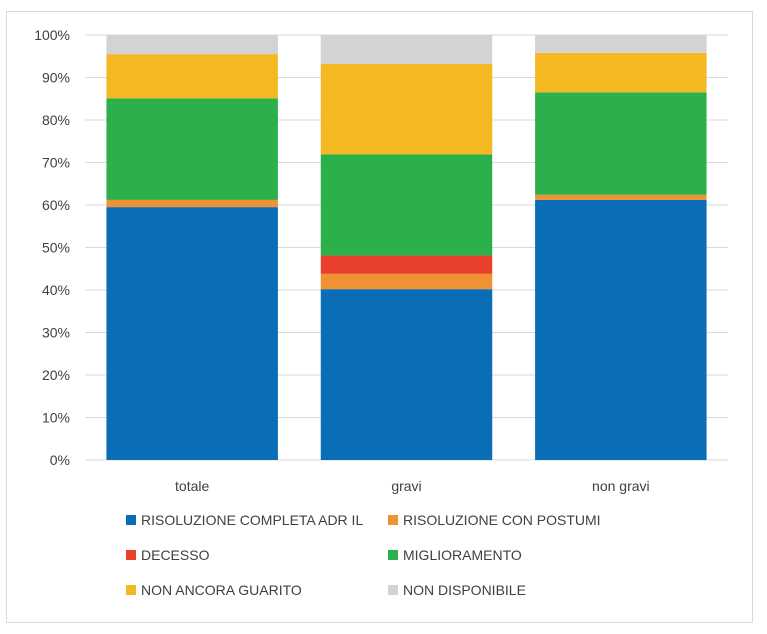 This screenshot has width=767, height=634. Describe the element at coordinates (56, 248) in the screenshot. I see `y-tick-label: 50%` at that location.